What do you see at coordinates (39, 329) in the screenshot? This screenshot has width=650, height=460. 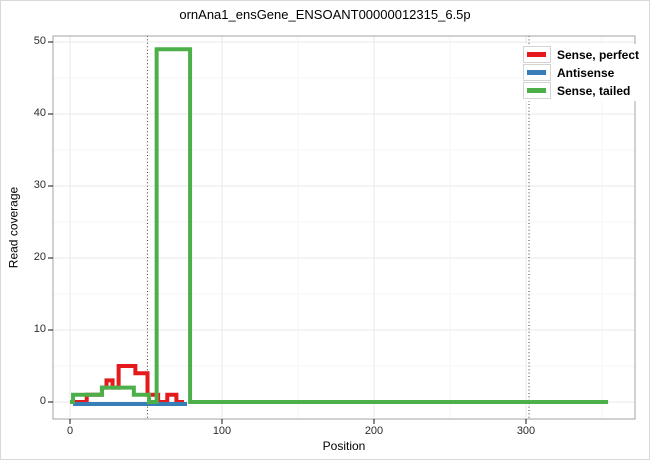 I see `y-tick-label: 10` at bounding box center [39, 329].